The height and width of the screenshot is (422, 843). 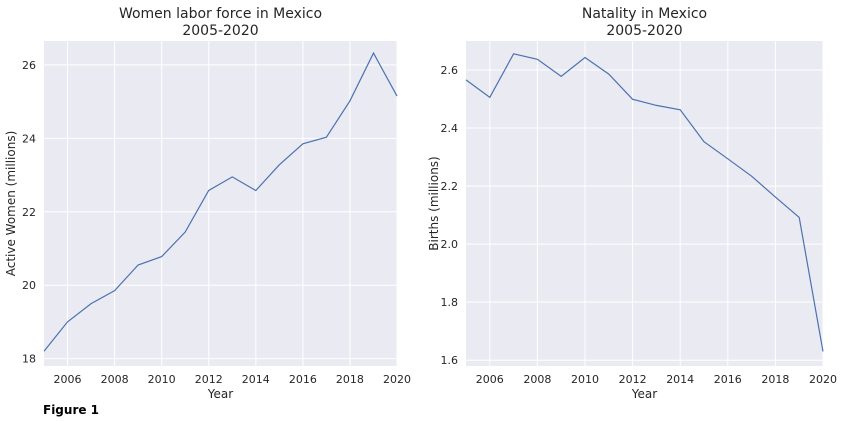 What do you see at coordinates (450, 128) in the screenshot?
I see `y-tick-label: 2.4` at bounding box center [450, 128].